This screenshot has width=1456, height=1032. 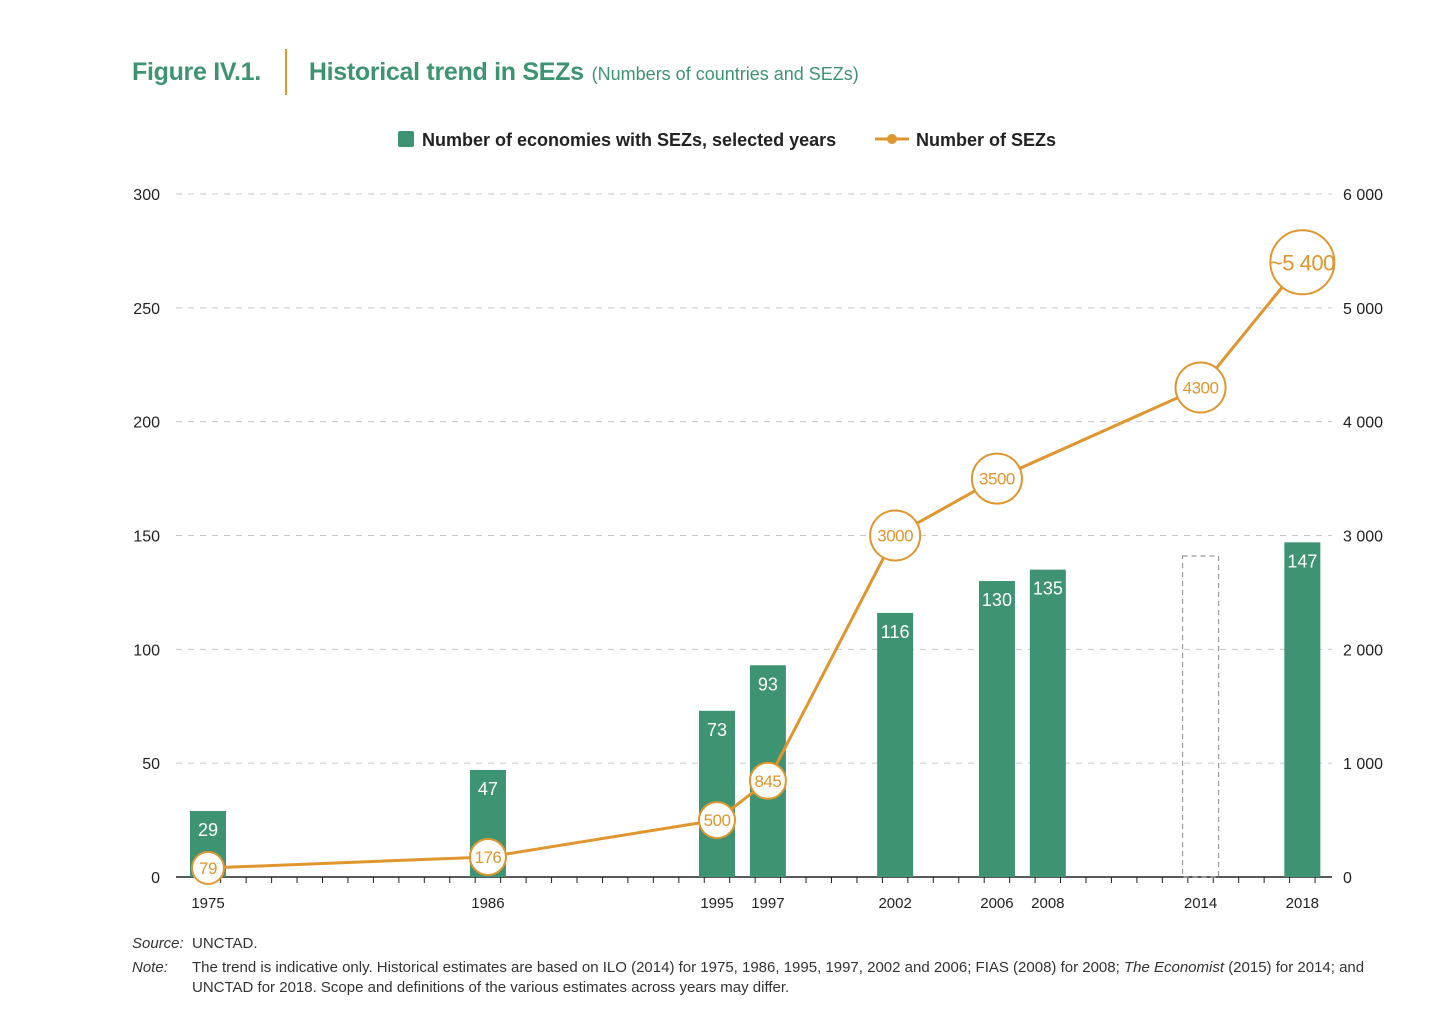 I want to click on bar-1986-label: 47, so click(x=488, y=789).